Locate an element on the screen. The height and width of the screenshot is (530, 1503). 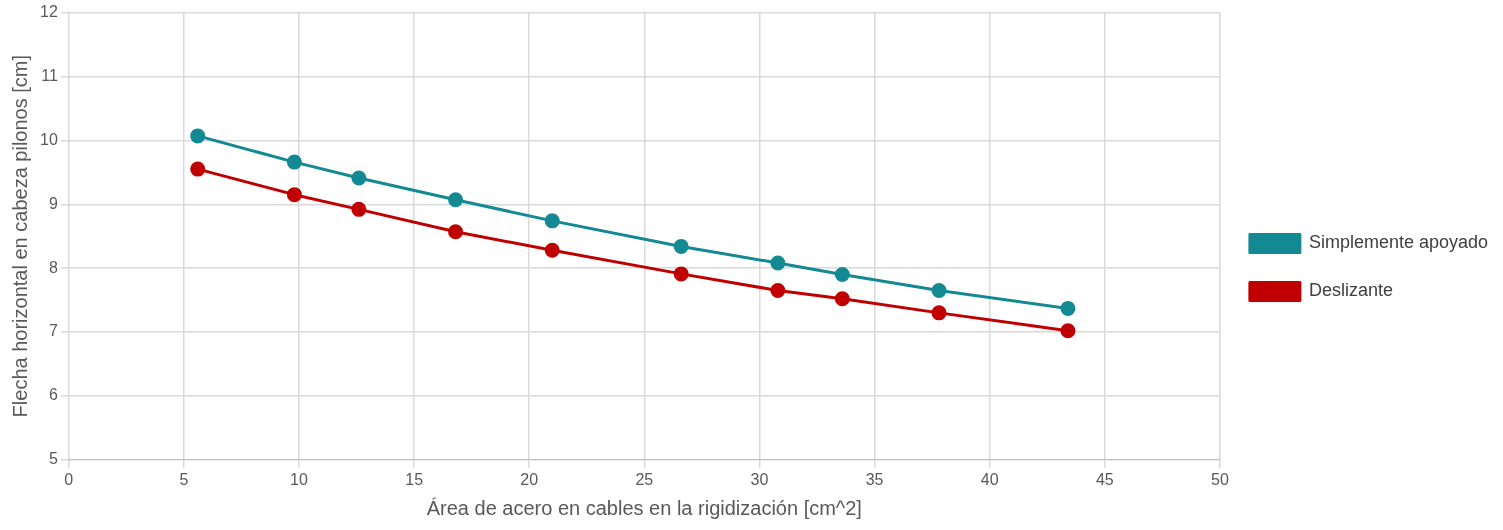
y-tick-label: 8 is located at coordinates (53, 267).